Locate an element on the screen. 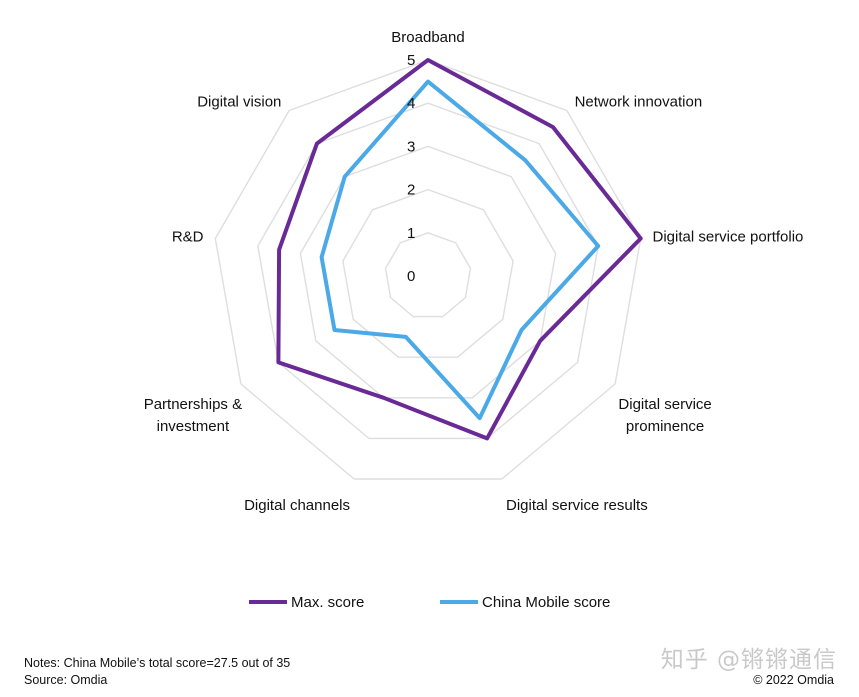 The image size is (859, 697). tick-label-4: 4 is located at coordinates (411, 103).